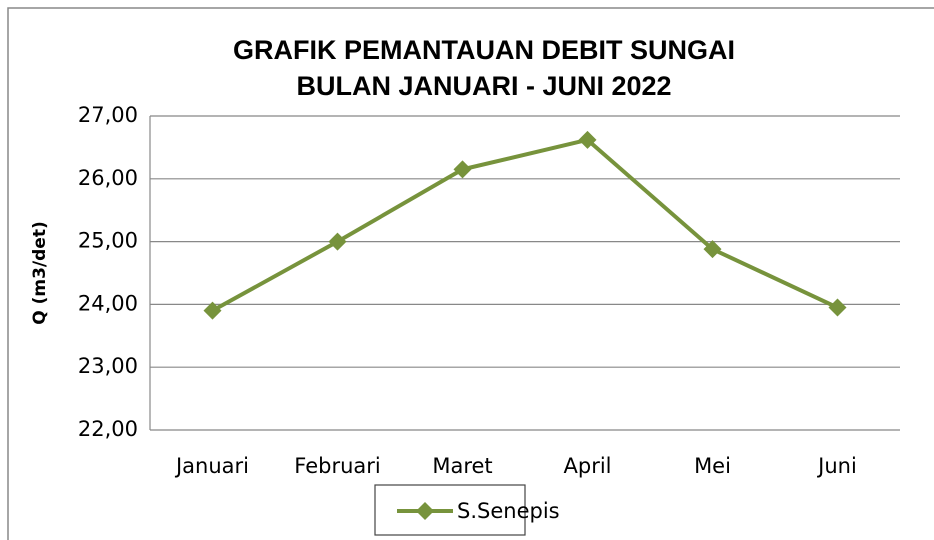  Describe the element at coordinates (108, 178) in the screenshot. I see `y-tick-label: 26,00` at that location.